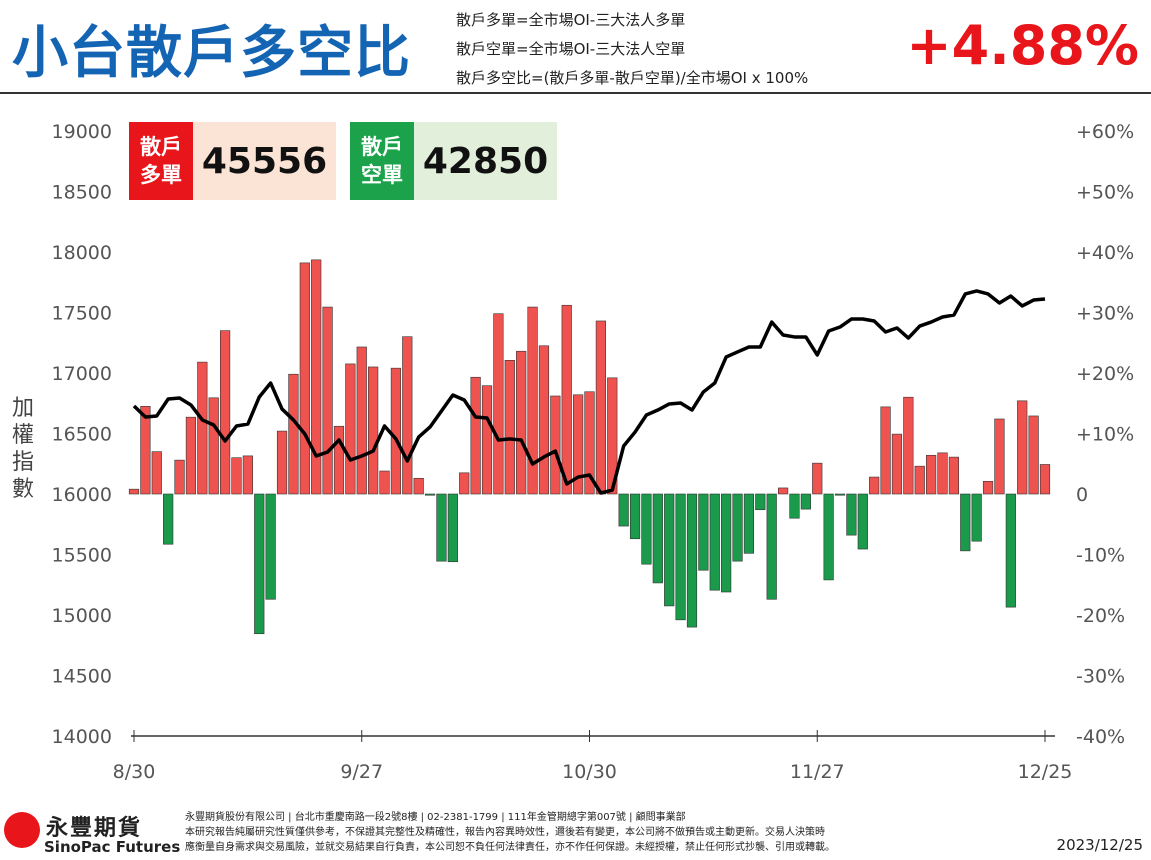 This screenshot has height=860, width=1151. I want to click on y2-tick-label: +60%, so click(1105, 132).